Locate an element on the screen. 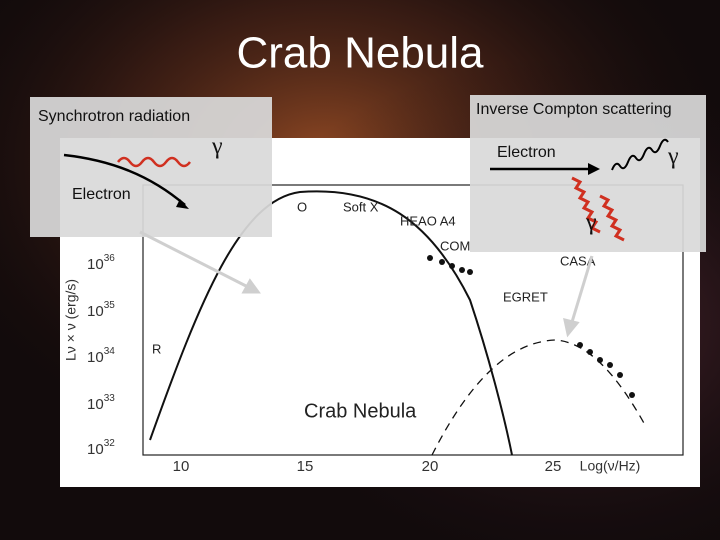 Image resolution: width=720 pixels, height=540 pixels. tick-exp: 34 is located at coordinates (110, 351).